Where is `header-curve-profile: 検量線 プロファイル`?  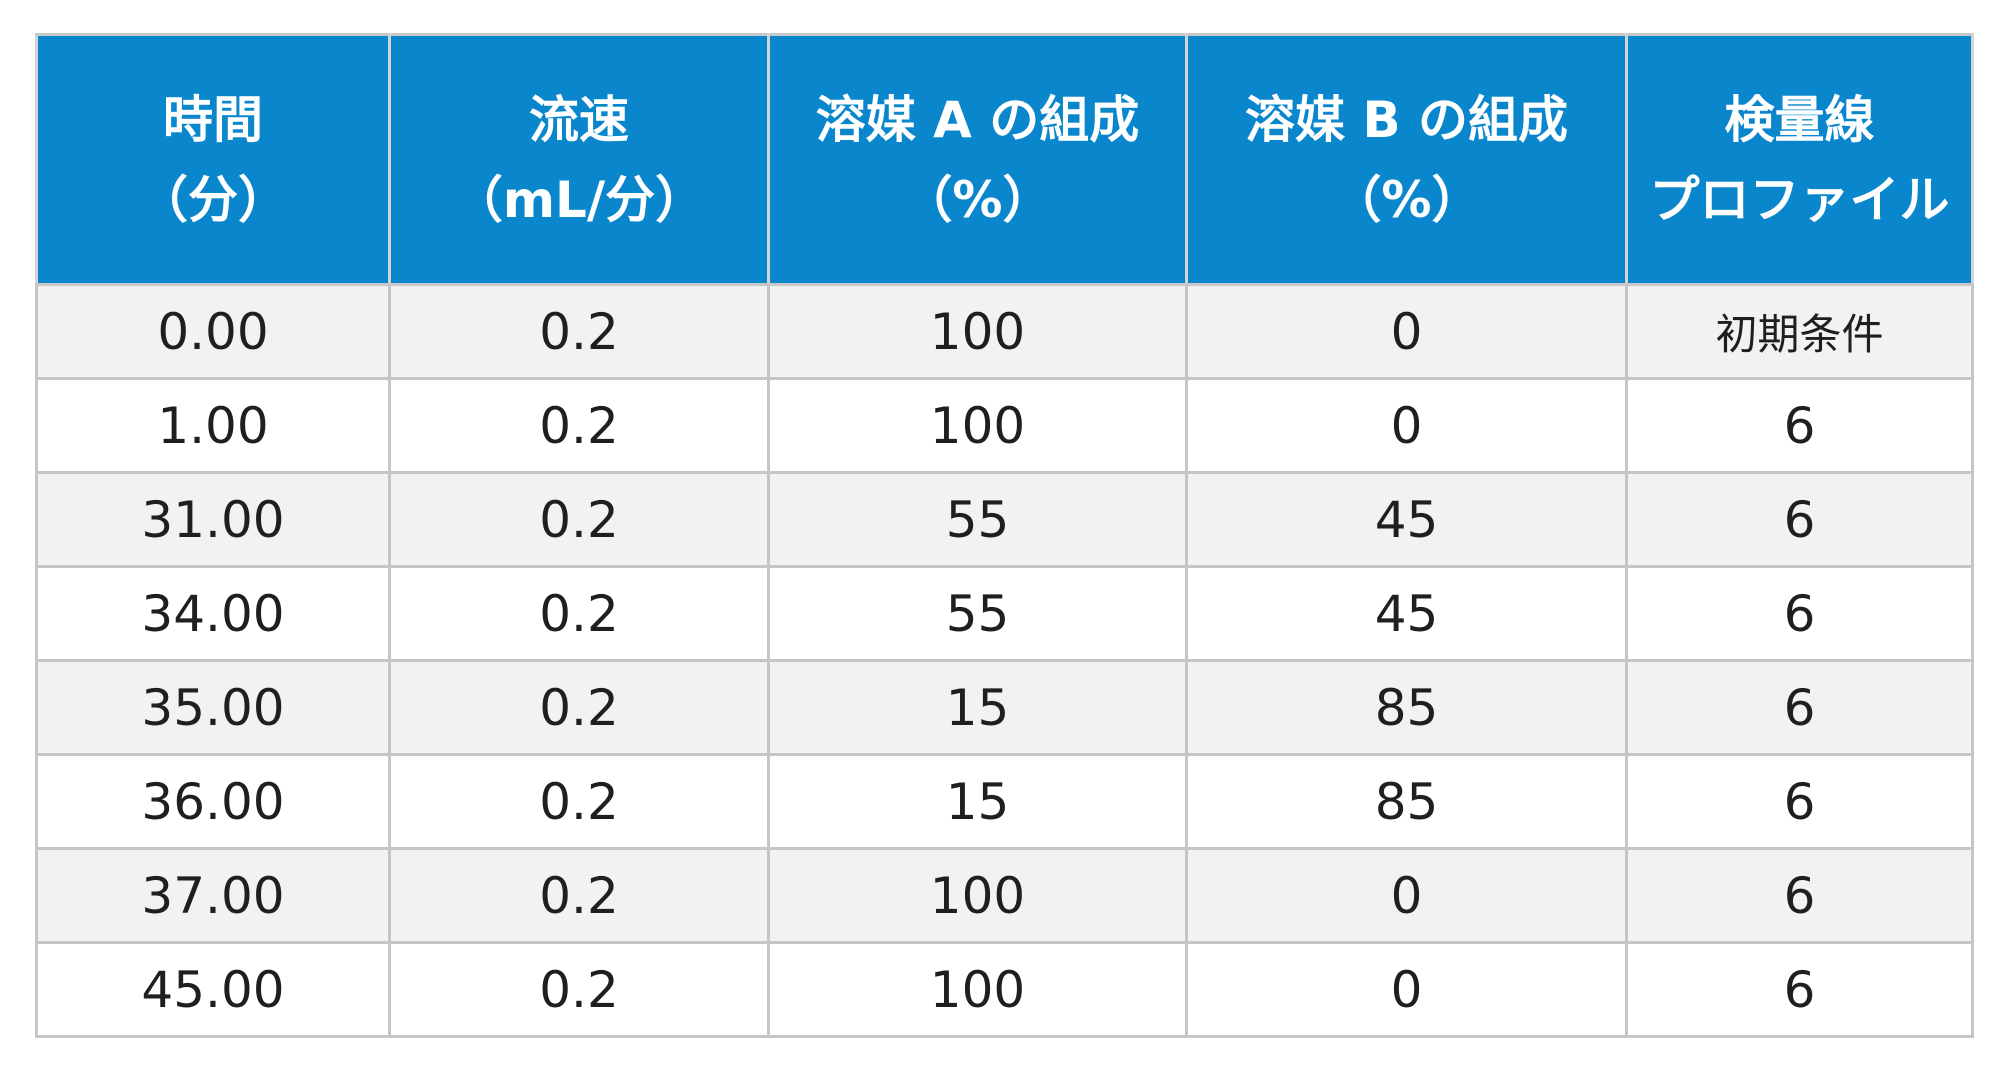 header-curve-profile: 検量線 プロファイル is located at coordinates (1799, 159).